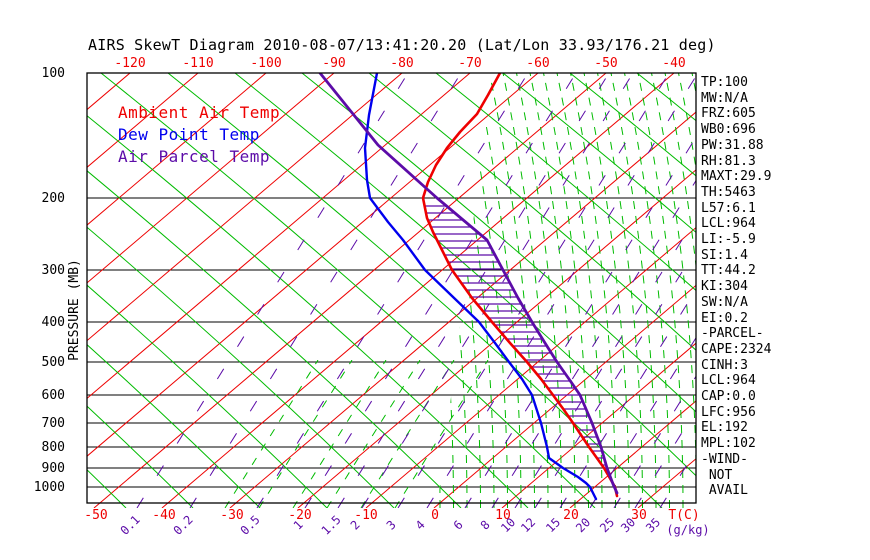  Describe the element at coordinates (129, 63) in the screenshot. I see `top-temp-tick-label: -120` at that location.